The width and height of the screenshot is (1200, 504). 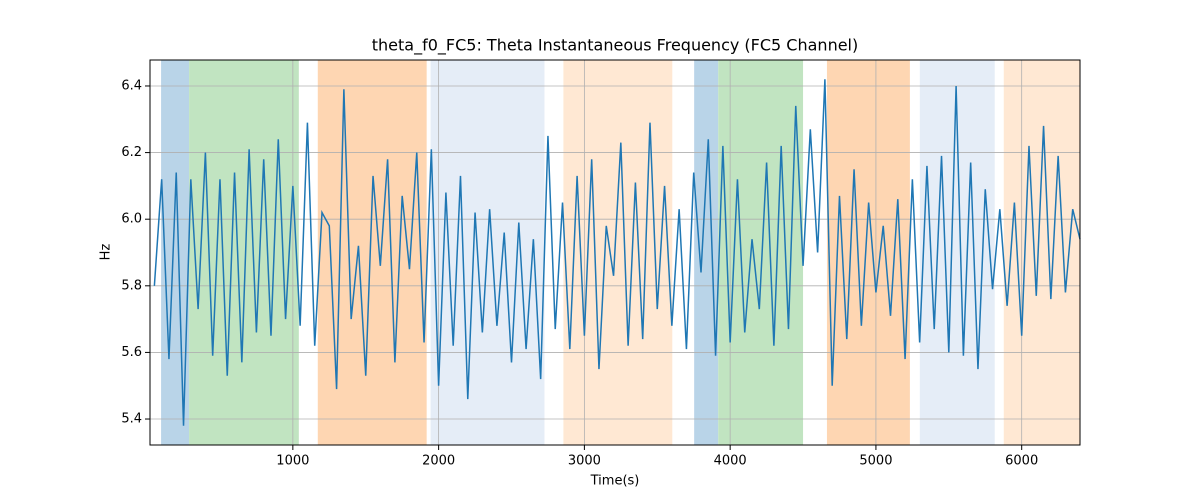 What do you see at coordinates (584, 461) in the screenshot?
I see `x-tick-label: 3000` at bounding box center [584, 461].